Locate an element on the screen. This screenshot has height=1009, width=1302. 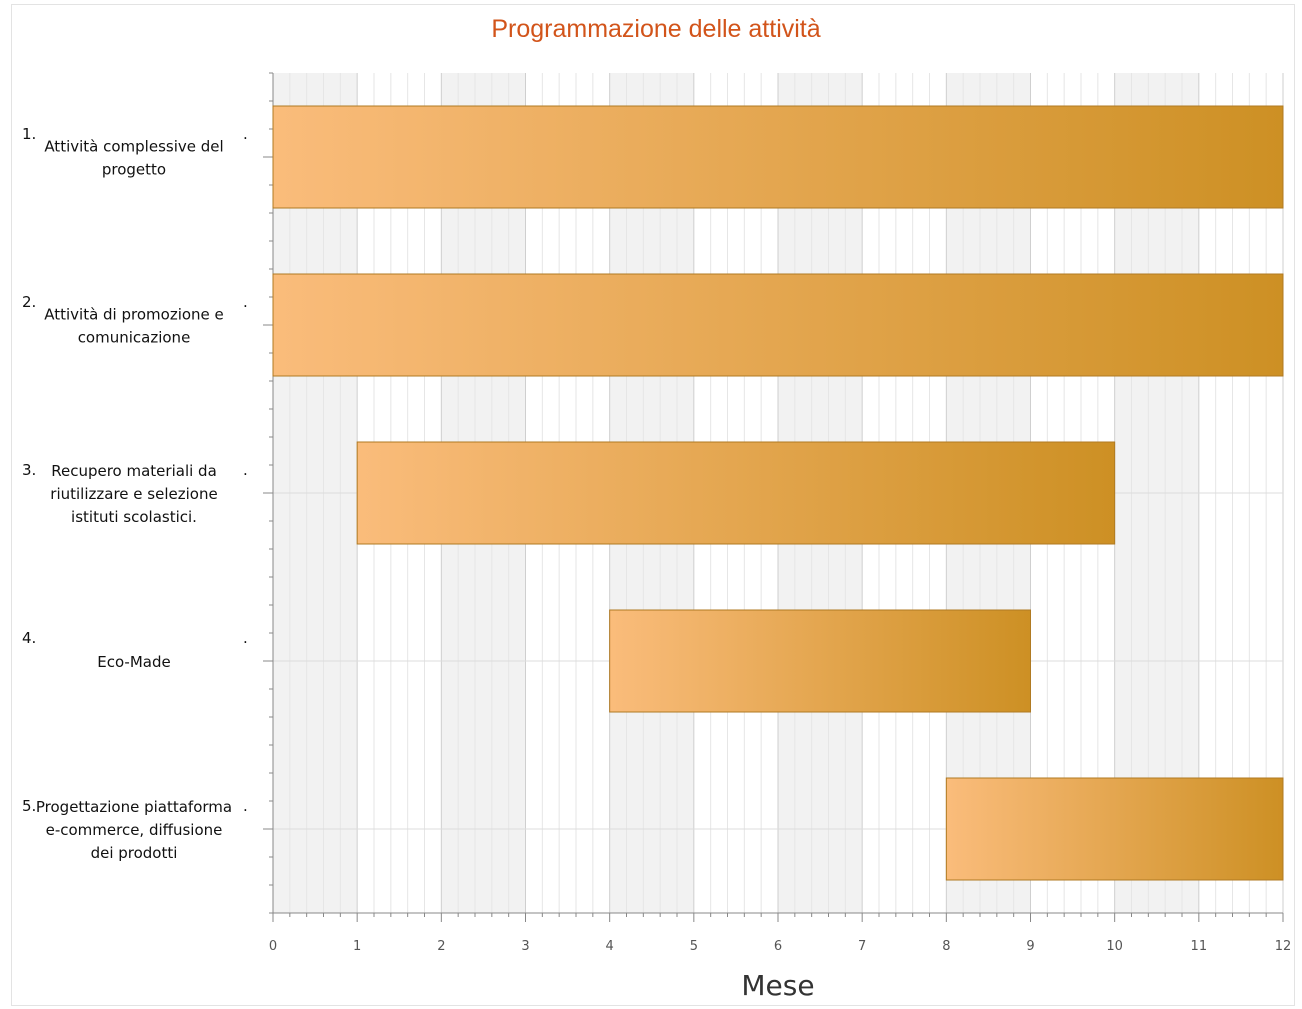
x-tick-label: 4 is located at coordinates (610, 946).